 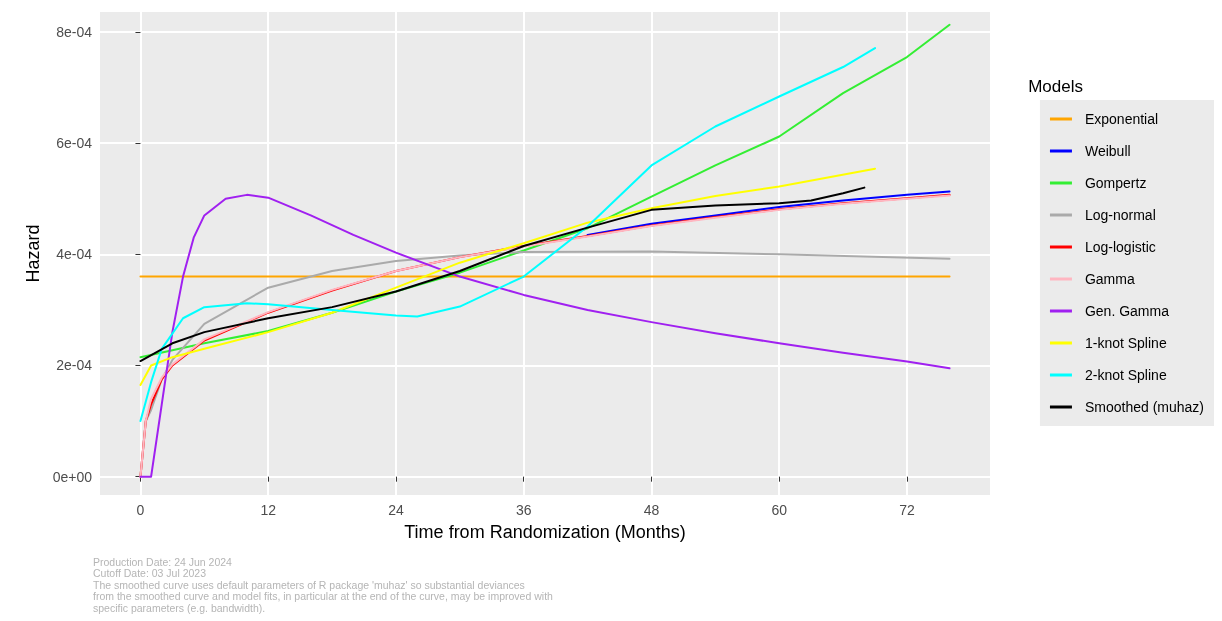 What do you see at coordinates (1127, 311) in the screenshot?
I see `legend-label: Gen. Gamma` at bounding box center [1127, 311].